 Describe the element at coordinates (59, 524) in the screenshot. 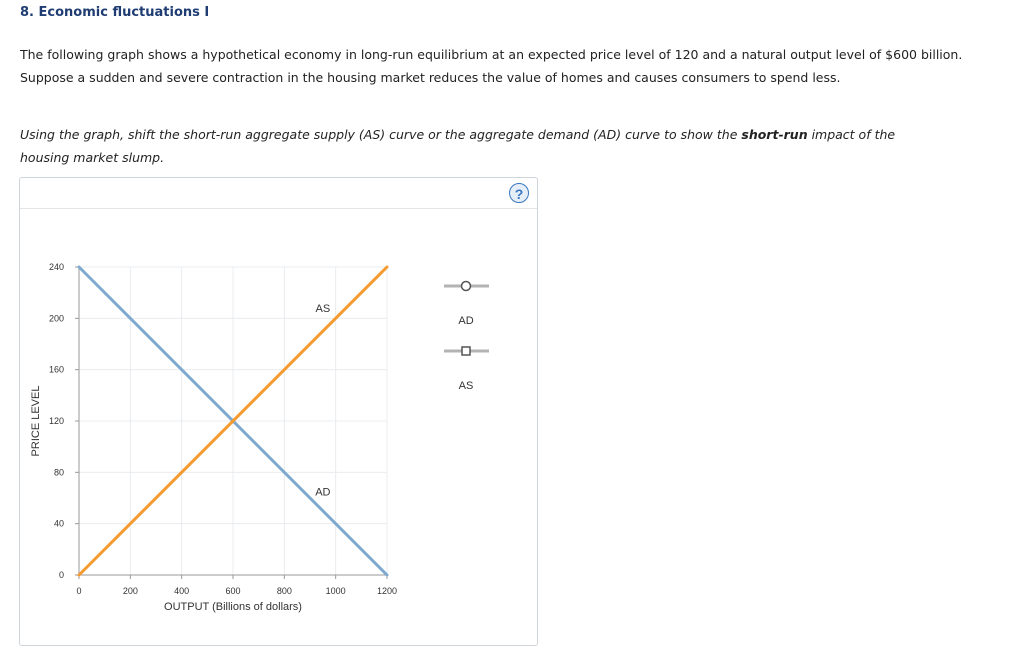

I see `y-tick-label: 40` at that location.